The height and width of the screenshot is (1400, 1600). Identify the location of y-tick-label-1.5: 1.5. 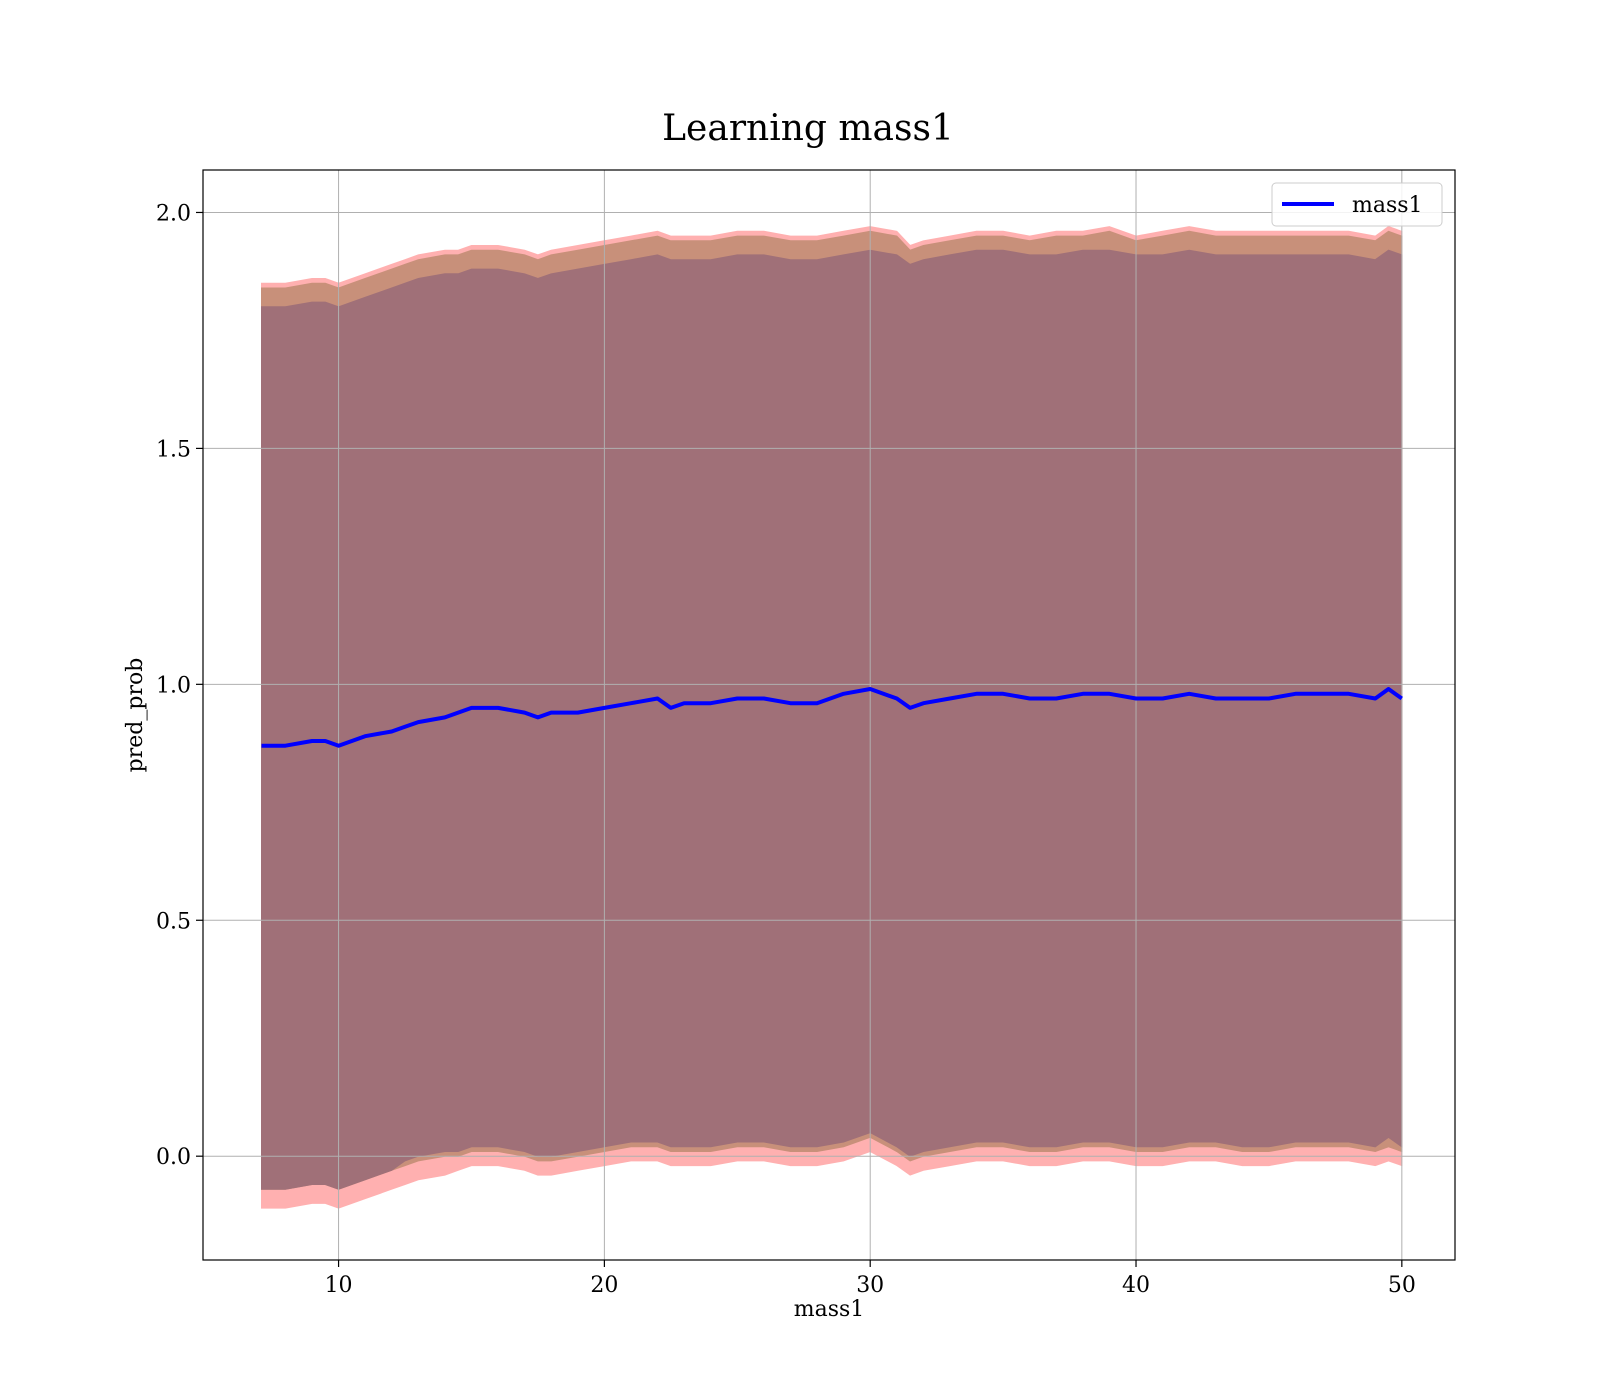
(173, 449).